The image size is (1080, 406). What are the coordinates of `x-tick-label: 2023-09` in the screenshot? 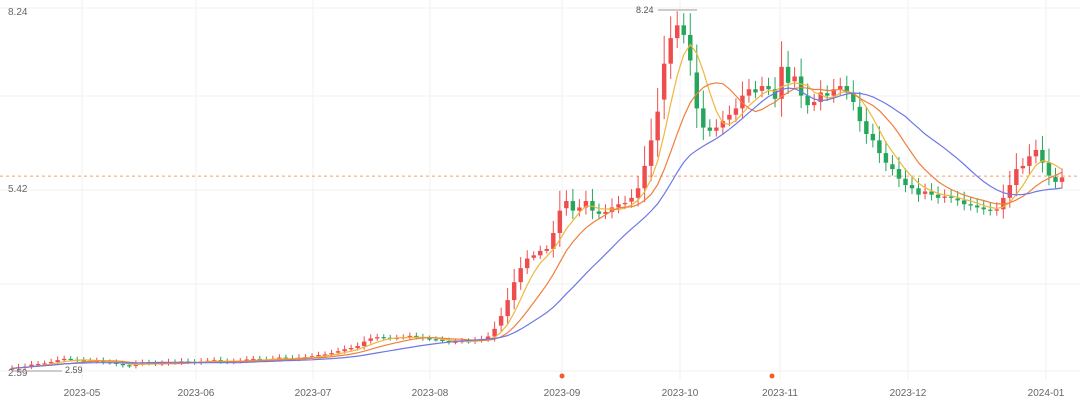 It's located at (562, 393).